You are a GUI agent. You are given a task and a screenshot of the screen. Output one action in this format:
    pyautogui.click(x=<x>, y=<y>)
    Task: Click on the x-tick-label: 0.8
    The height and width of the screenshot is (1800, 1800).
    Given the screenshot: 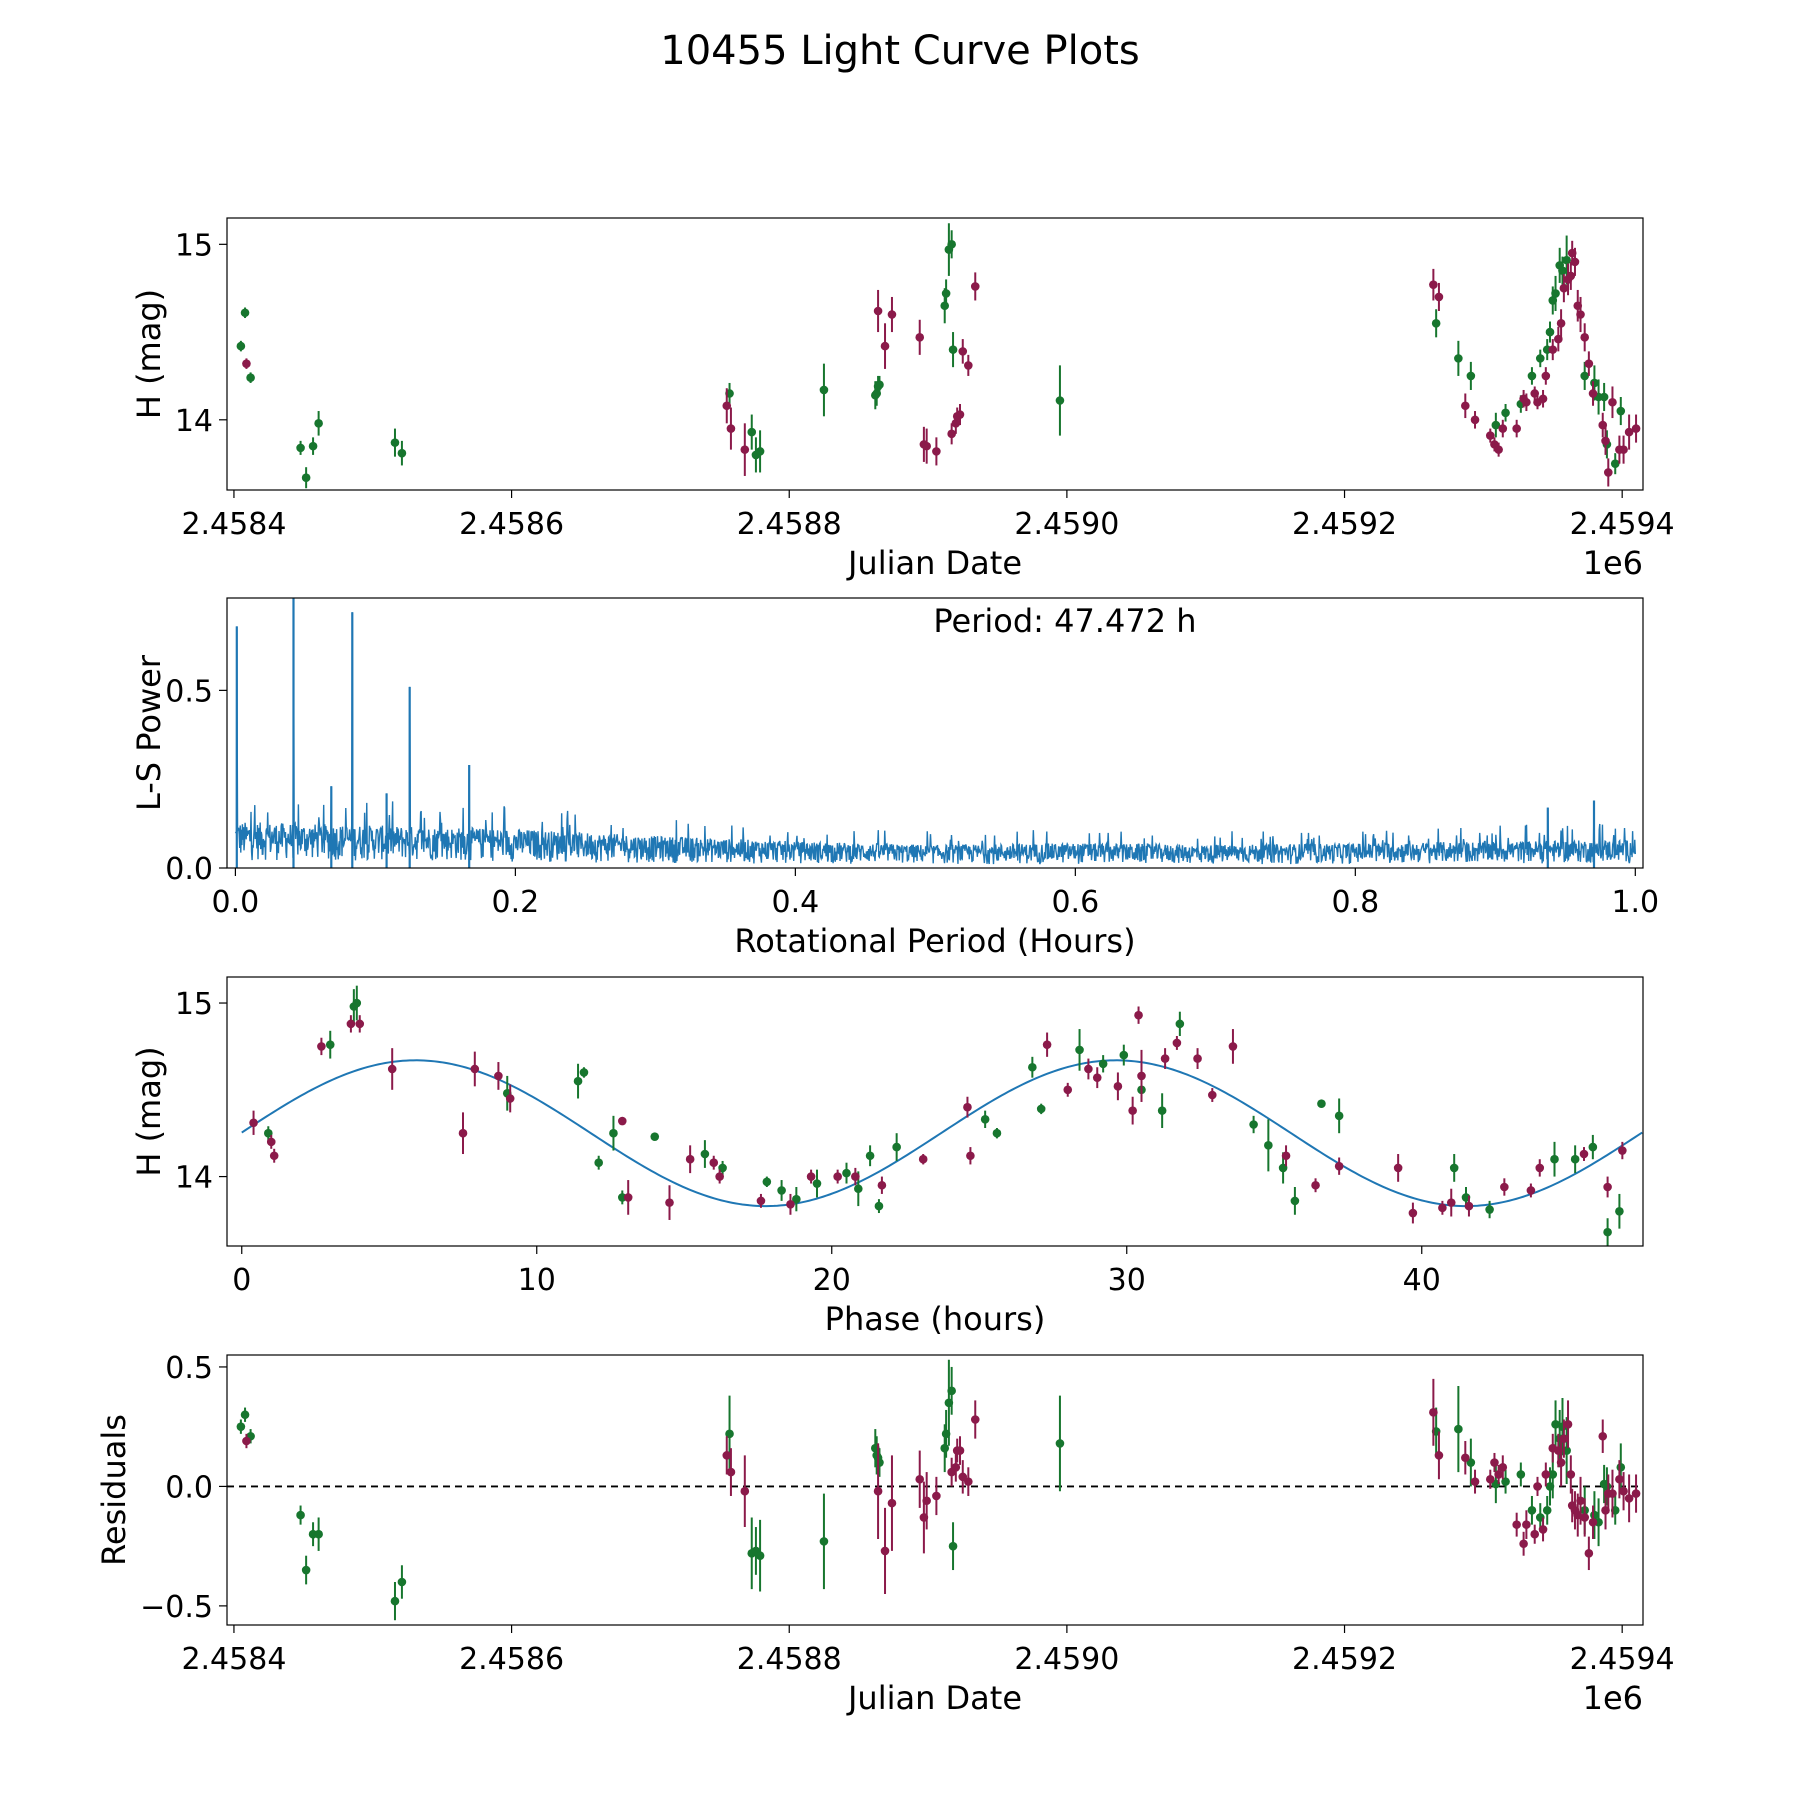 What is the action you would take?
    pyautogui.click(x=1355, y=902)
    